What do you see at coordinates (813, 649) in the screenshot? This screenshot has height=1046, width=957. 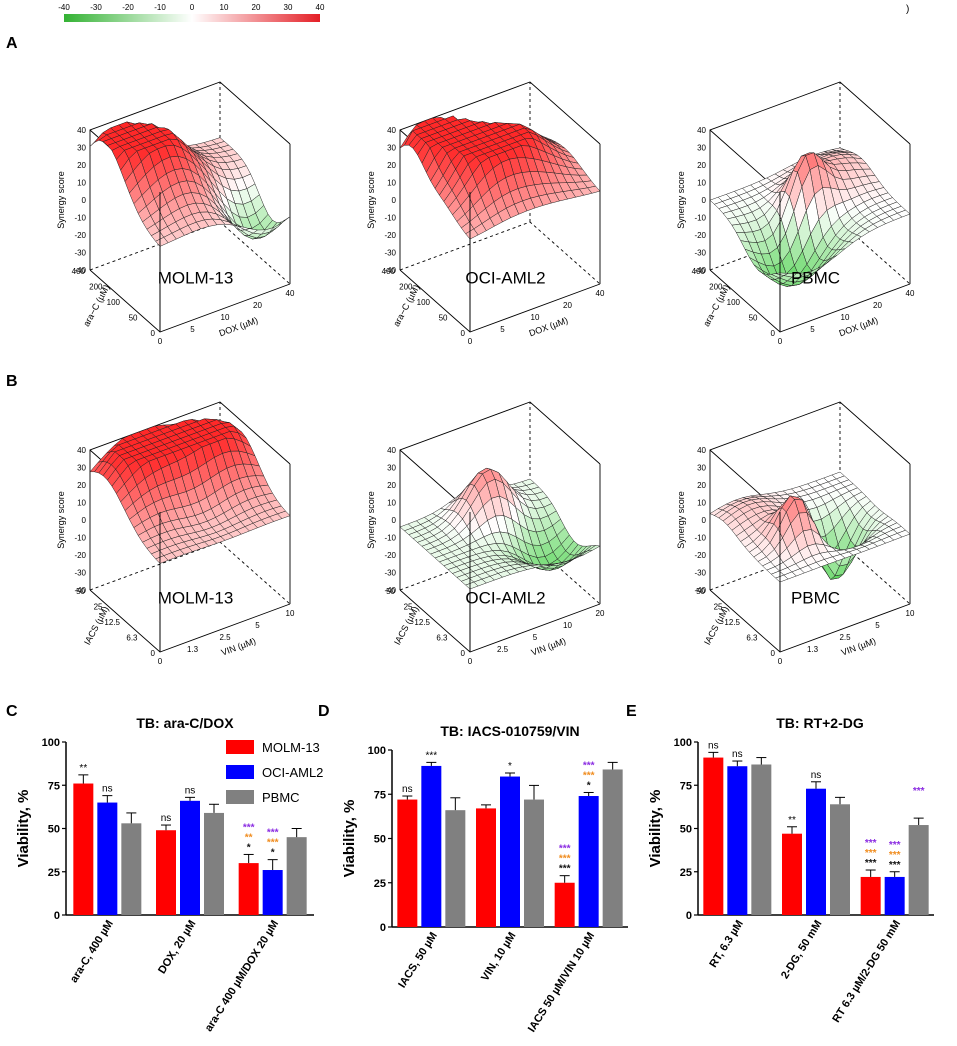 I see `x-tick-label: 1.3` at bounding box center [813, 649].